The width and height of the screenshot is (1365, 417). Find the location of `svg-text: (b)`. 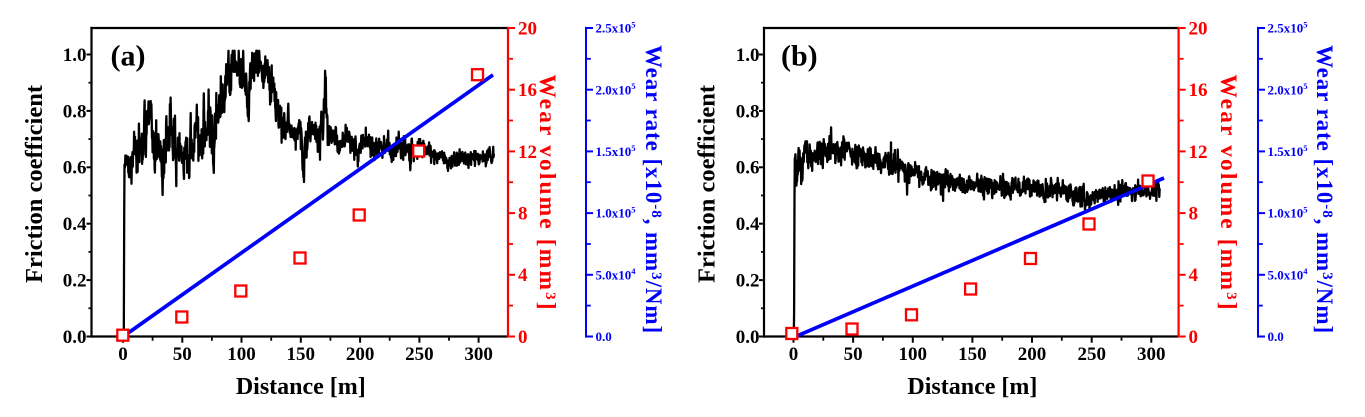

svg-text: (b) is located at coordinates (799, 55).